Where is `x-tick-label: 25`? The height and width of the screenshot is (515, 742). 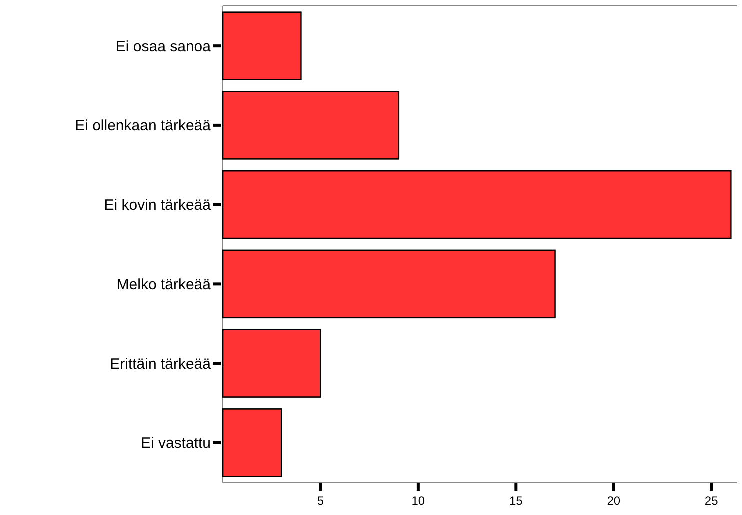 x-tick-label: 25 is located at coordinates (711, 501).